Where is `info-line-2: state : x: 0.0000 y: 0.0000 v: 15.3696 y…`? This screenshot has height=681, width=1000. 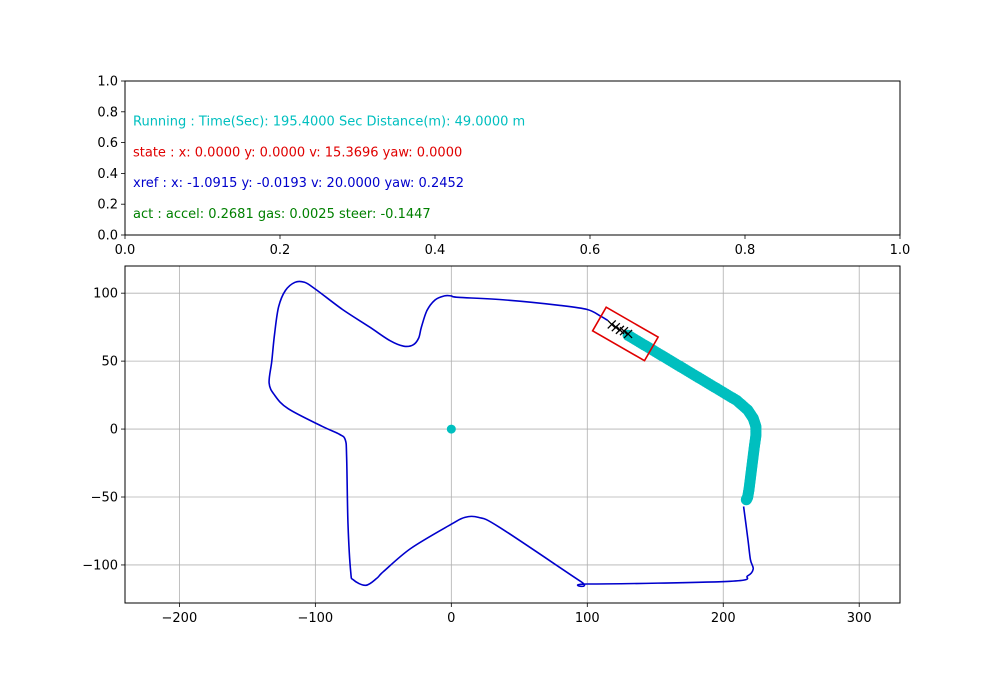
info-line-2: state : x: 0.0000 y: 0.0000 v: 15.3696 y… is located at coordinates (297, 152).